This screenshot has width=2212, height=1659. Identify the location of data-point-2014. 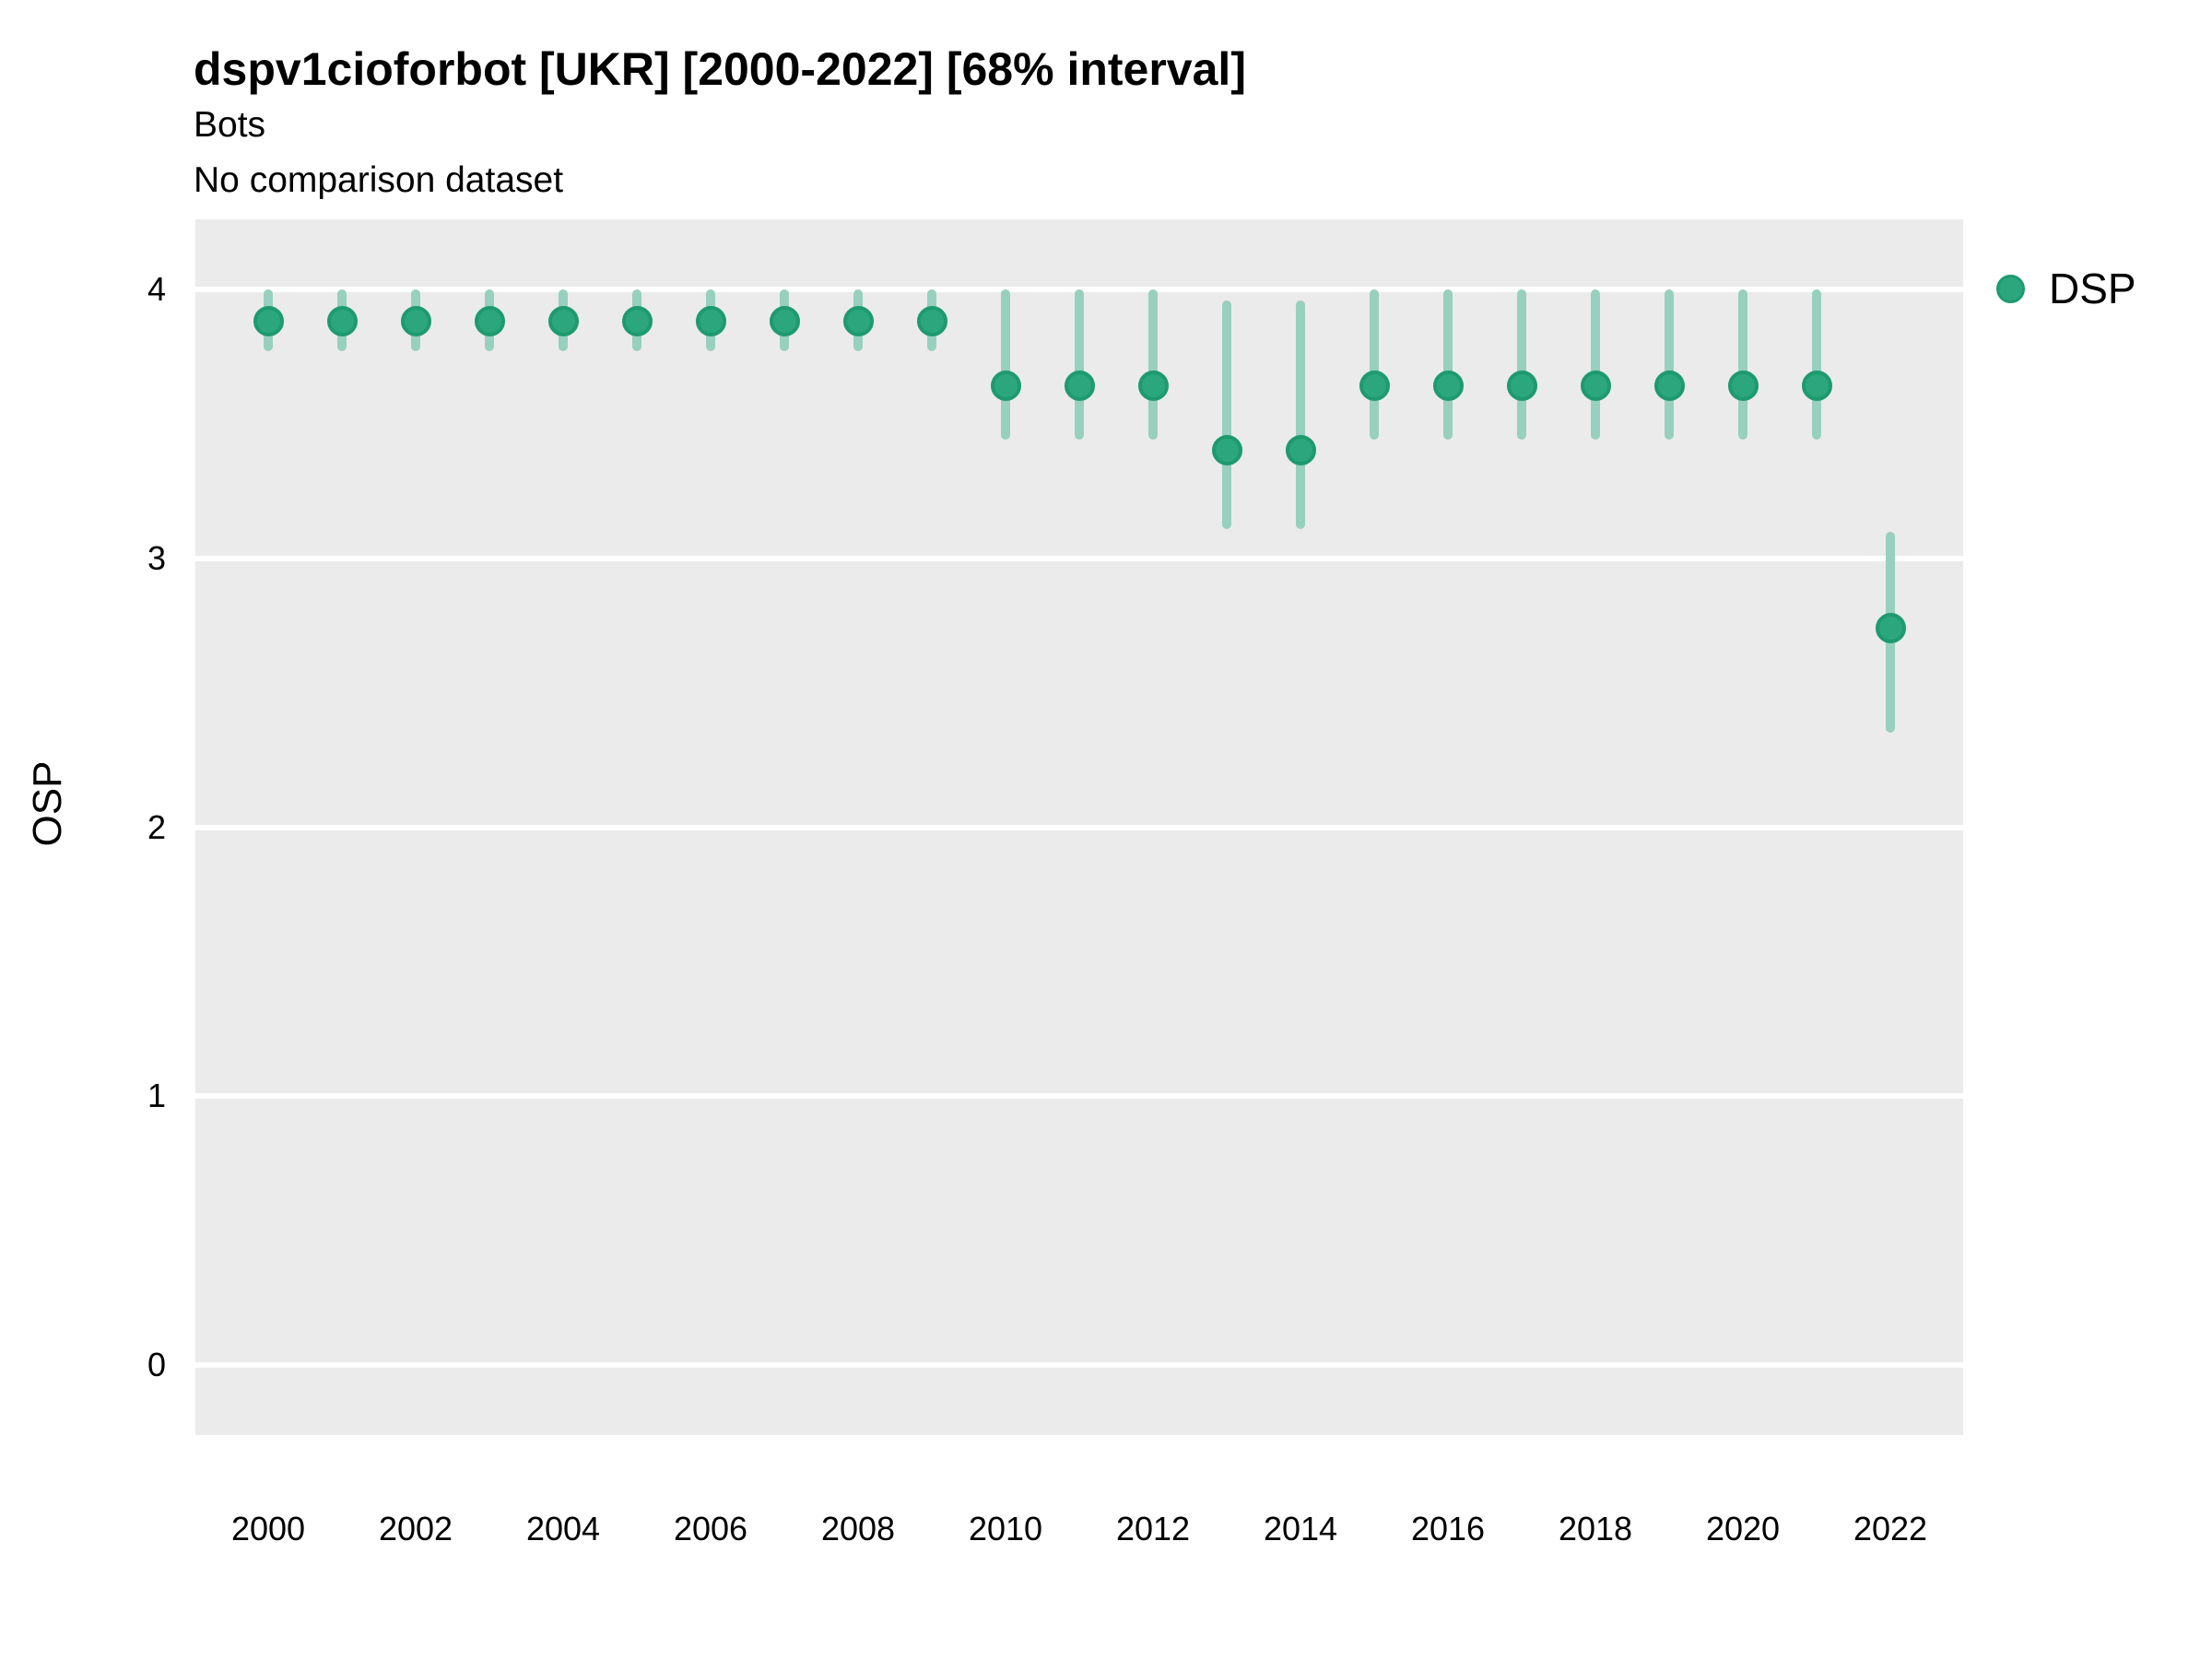
(1300, 450).